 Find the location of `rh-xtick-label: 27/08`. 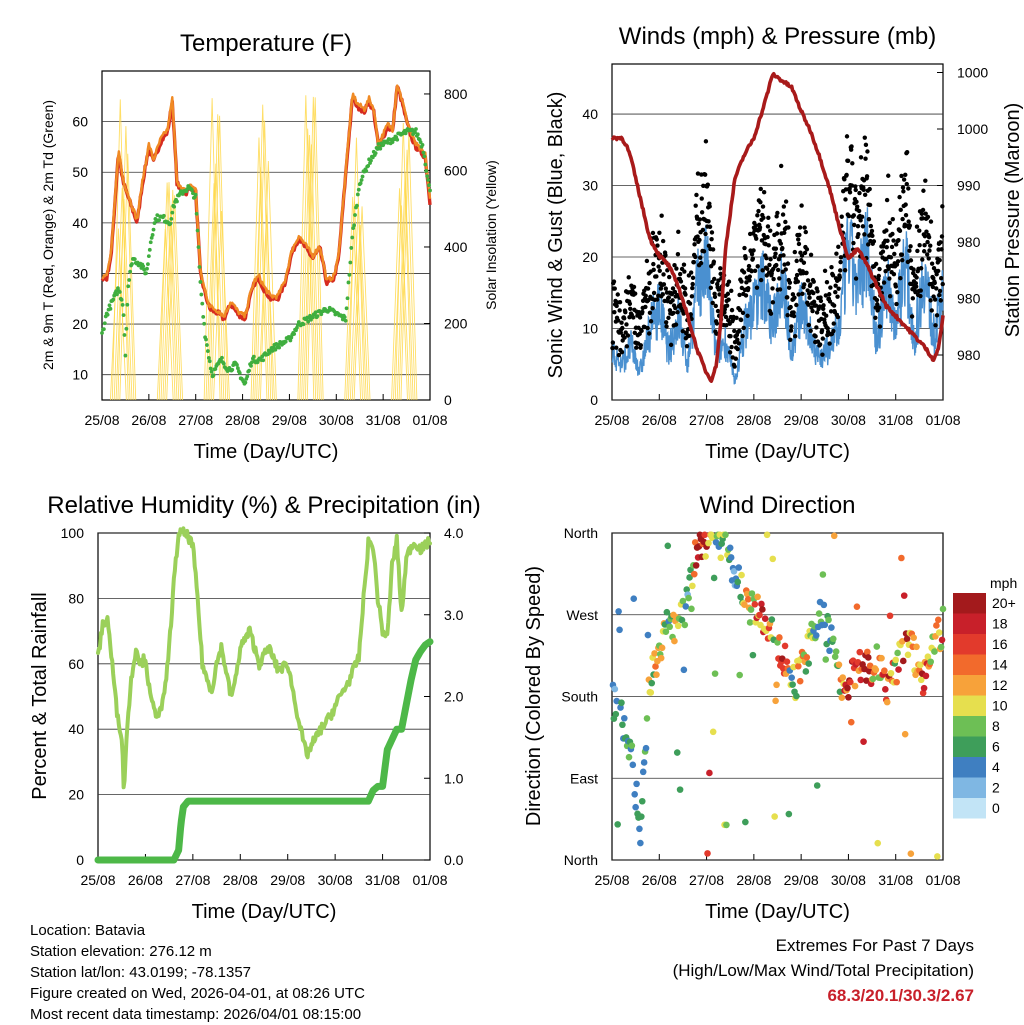

rh-xtick-label: 27/08 is located at coordinates (192, 880).